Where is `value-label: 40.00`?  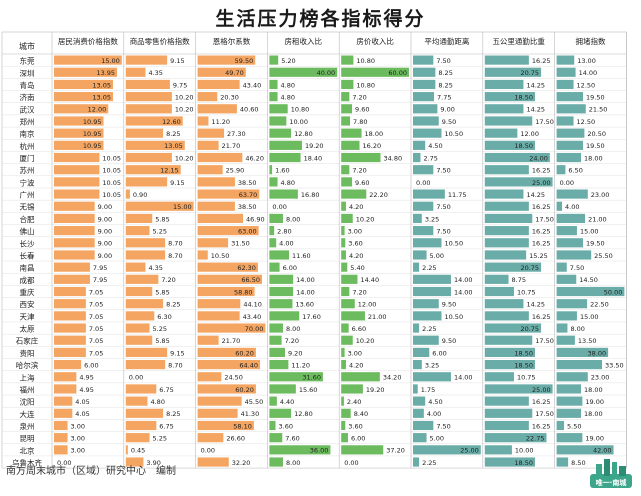
value-label: 40.00 is located at coordinates (326, 73).